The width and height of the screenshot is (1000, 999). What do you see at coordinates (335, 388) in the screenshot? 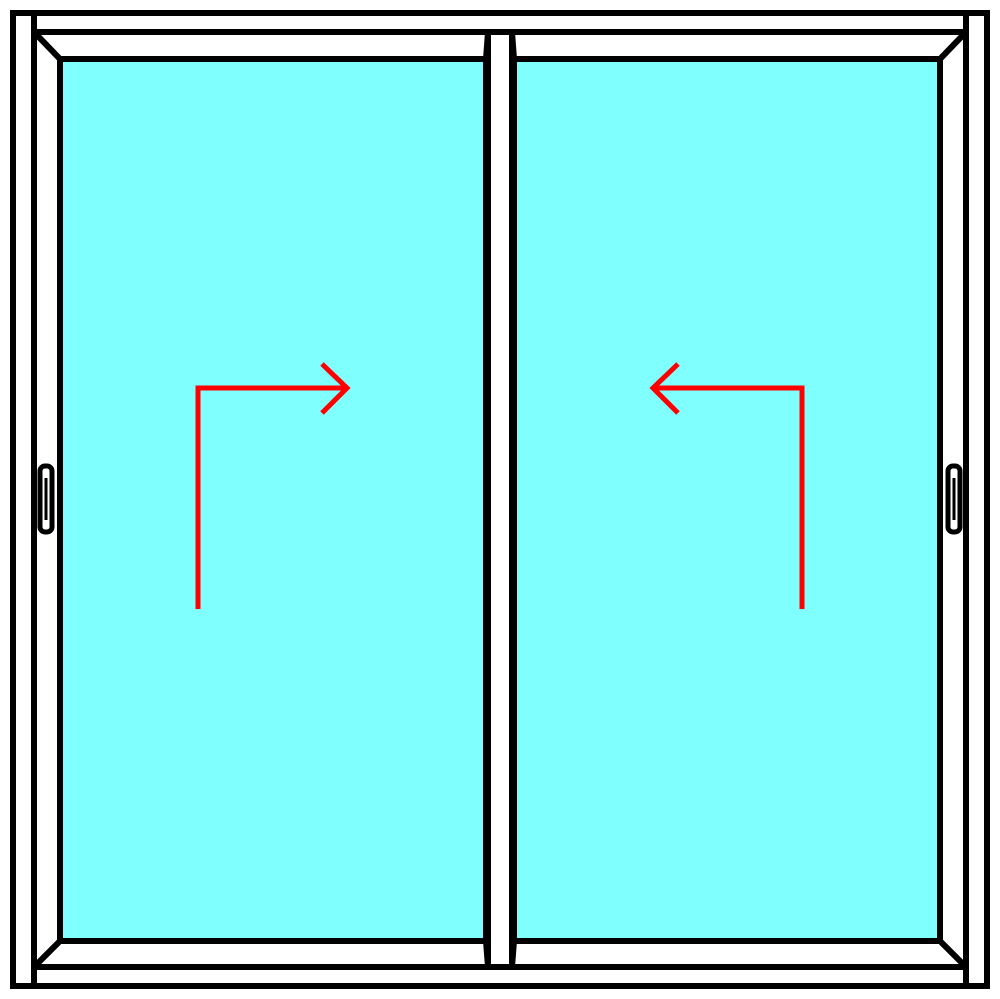
I see `arrow-head-left` at bounding box center [335, 388].